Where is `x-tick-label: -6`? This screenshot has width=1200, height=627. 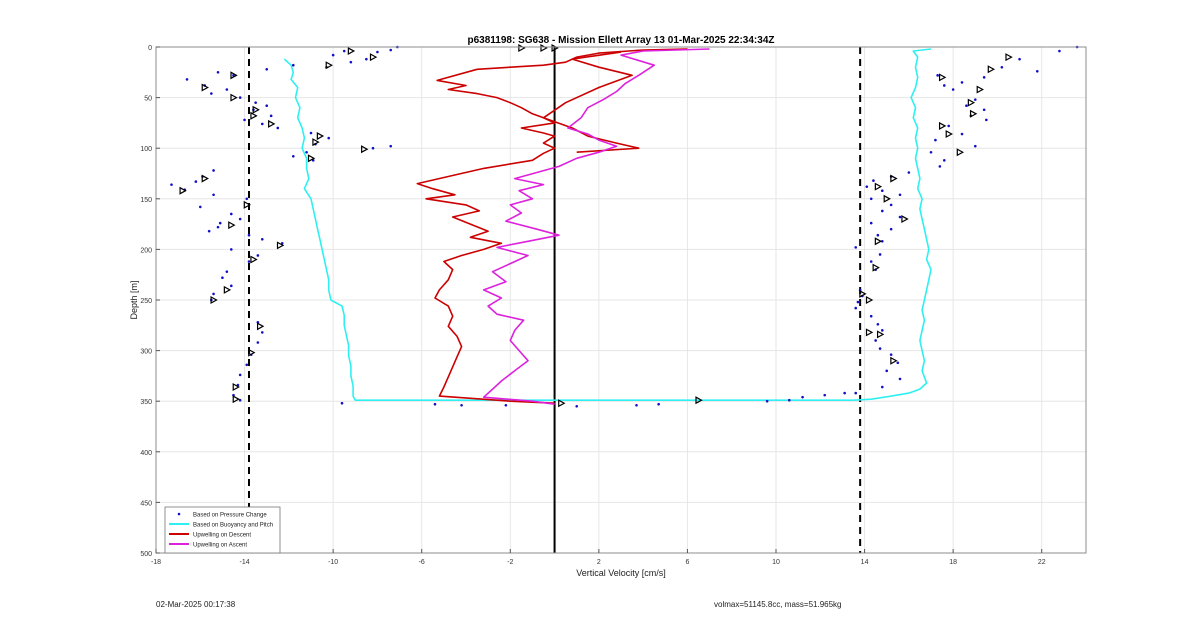 x-tick-label: -6 is located at coordinates (422, 562).